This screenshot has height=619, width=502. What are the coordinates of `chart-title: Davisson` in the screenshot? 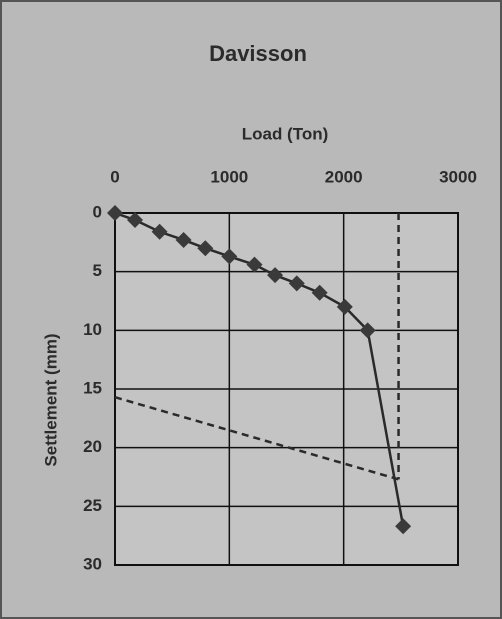 It's located at (258, 53).